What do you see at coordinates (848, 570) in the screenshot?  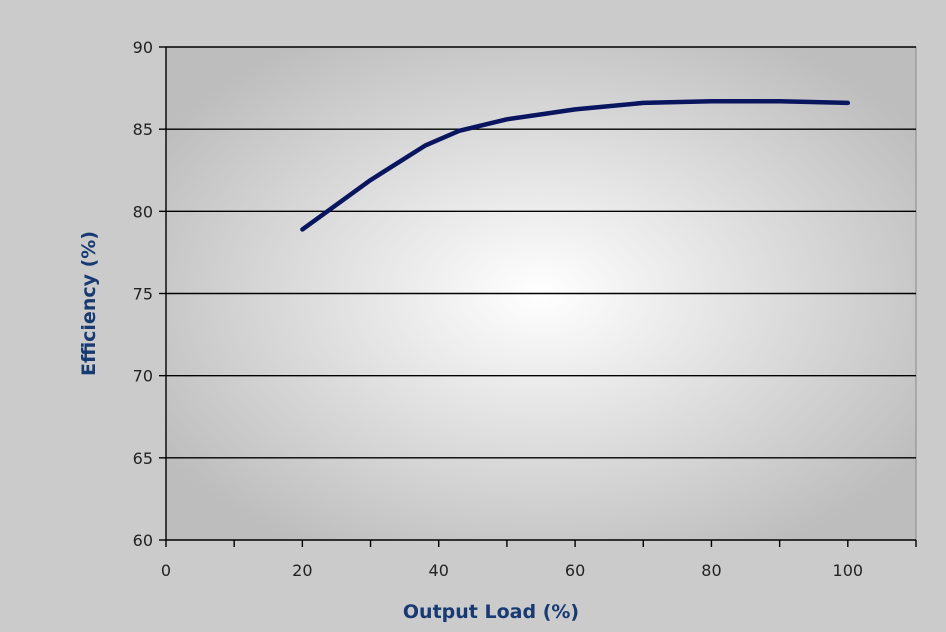 I see `x-tick-label-100: 100` at bounding box center [848, 570].